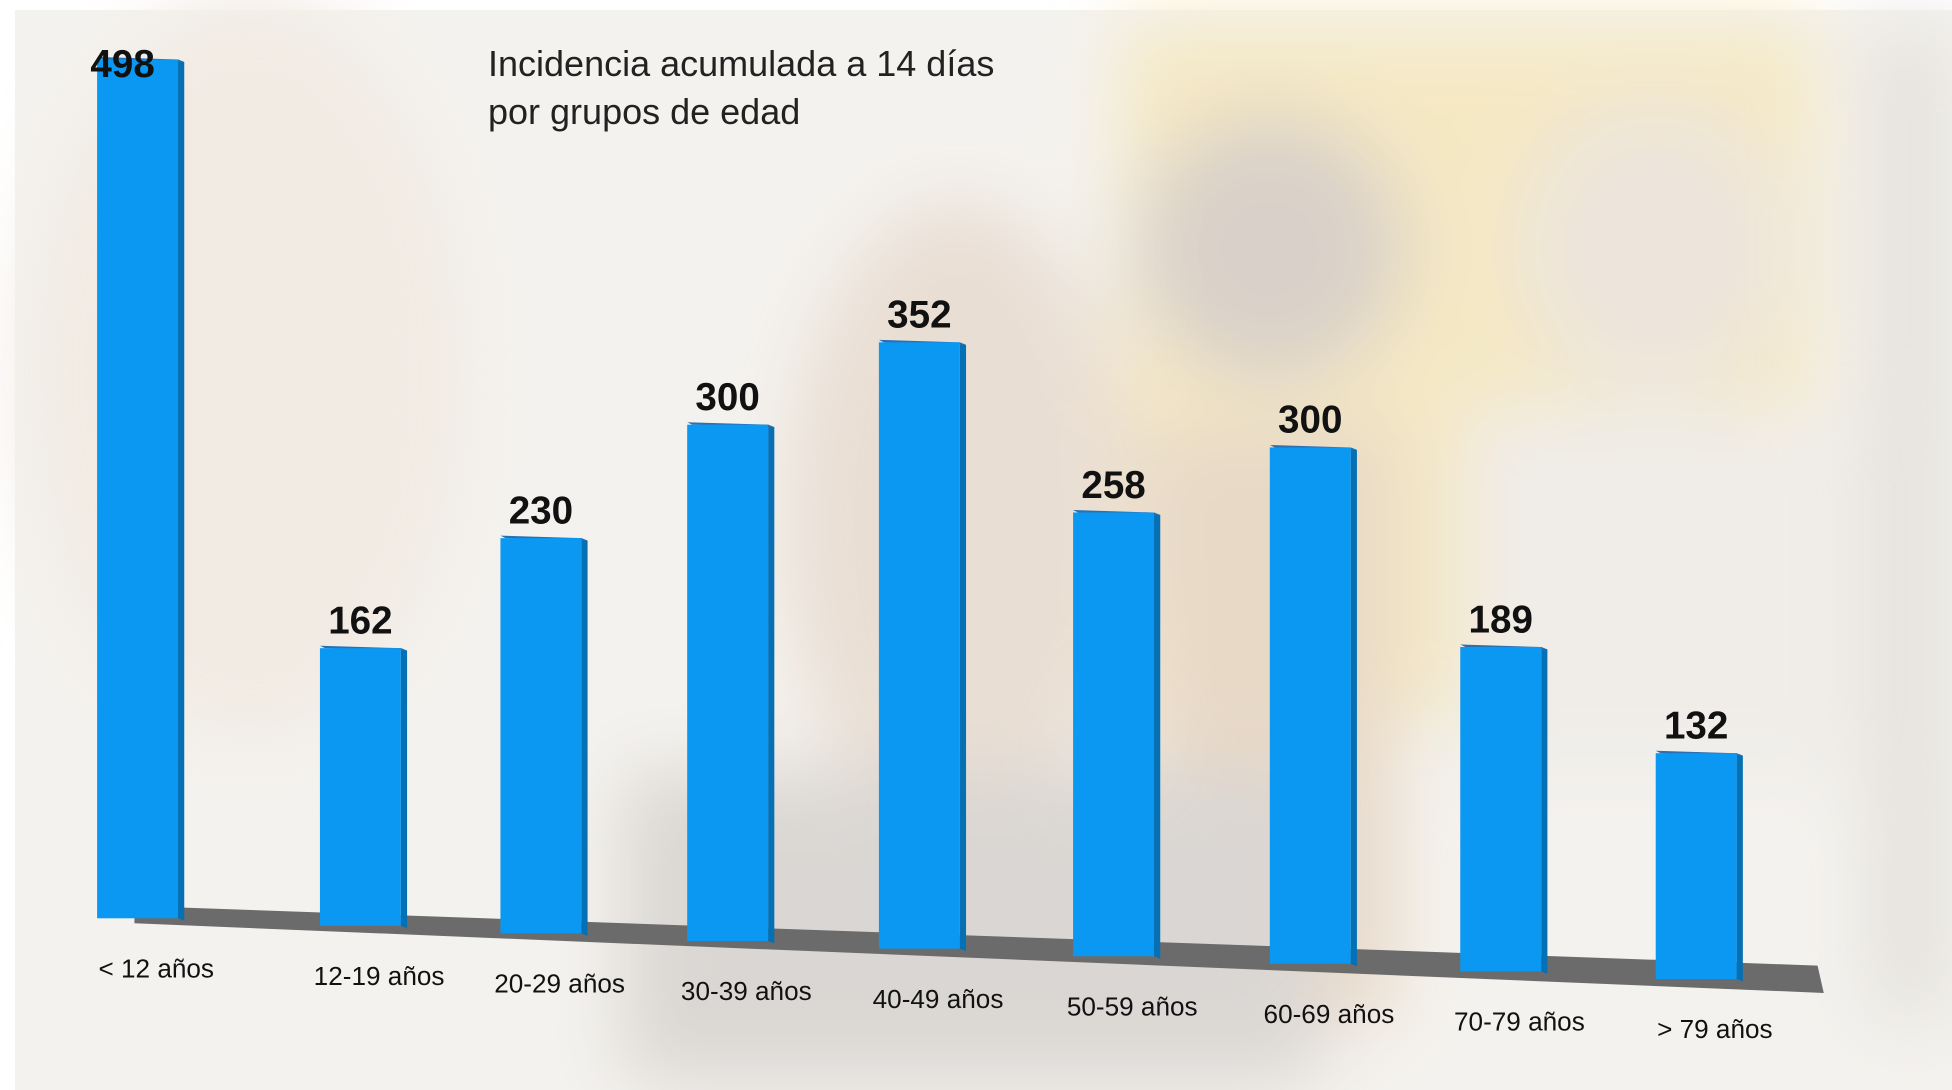  What do you see at coordinates (156, 968) in the screenshot?
I see `x-tick-label: < 12 años` at bounding box center [156, 968].